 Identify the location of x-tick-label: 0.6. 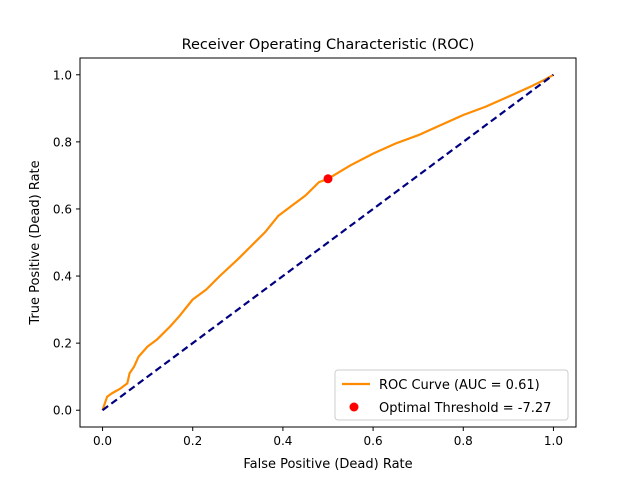
(373, 441).